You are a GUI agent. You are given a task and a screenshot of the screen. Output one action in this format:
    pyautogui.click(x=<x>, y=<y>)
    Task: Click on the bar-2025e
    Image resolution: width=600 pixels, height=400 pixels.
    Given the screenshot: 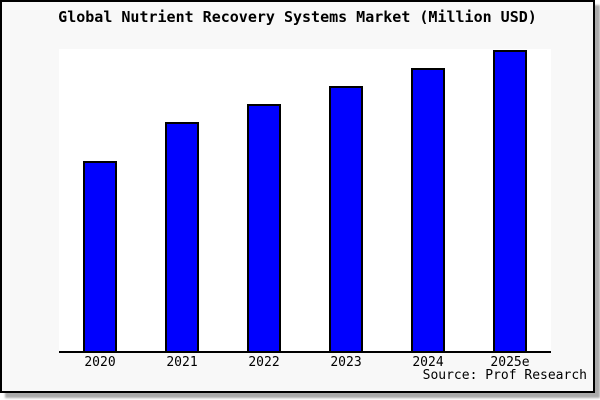 What is the action you would take?
    pyautogui.click(x=510, y=200)
    